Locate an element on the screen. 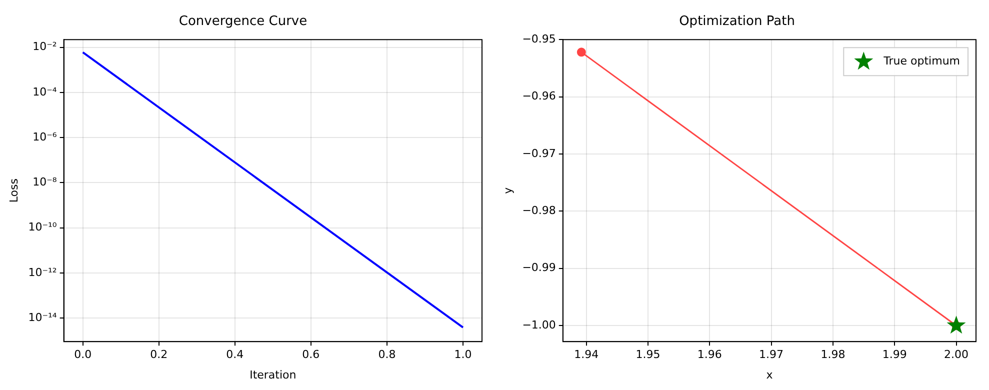 The width and height of the screenshot is (989, 390). y-tick-label: −0.99 is located at coordinates (539, 267).